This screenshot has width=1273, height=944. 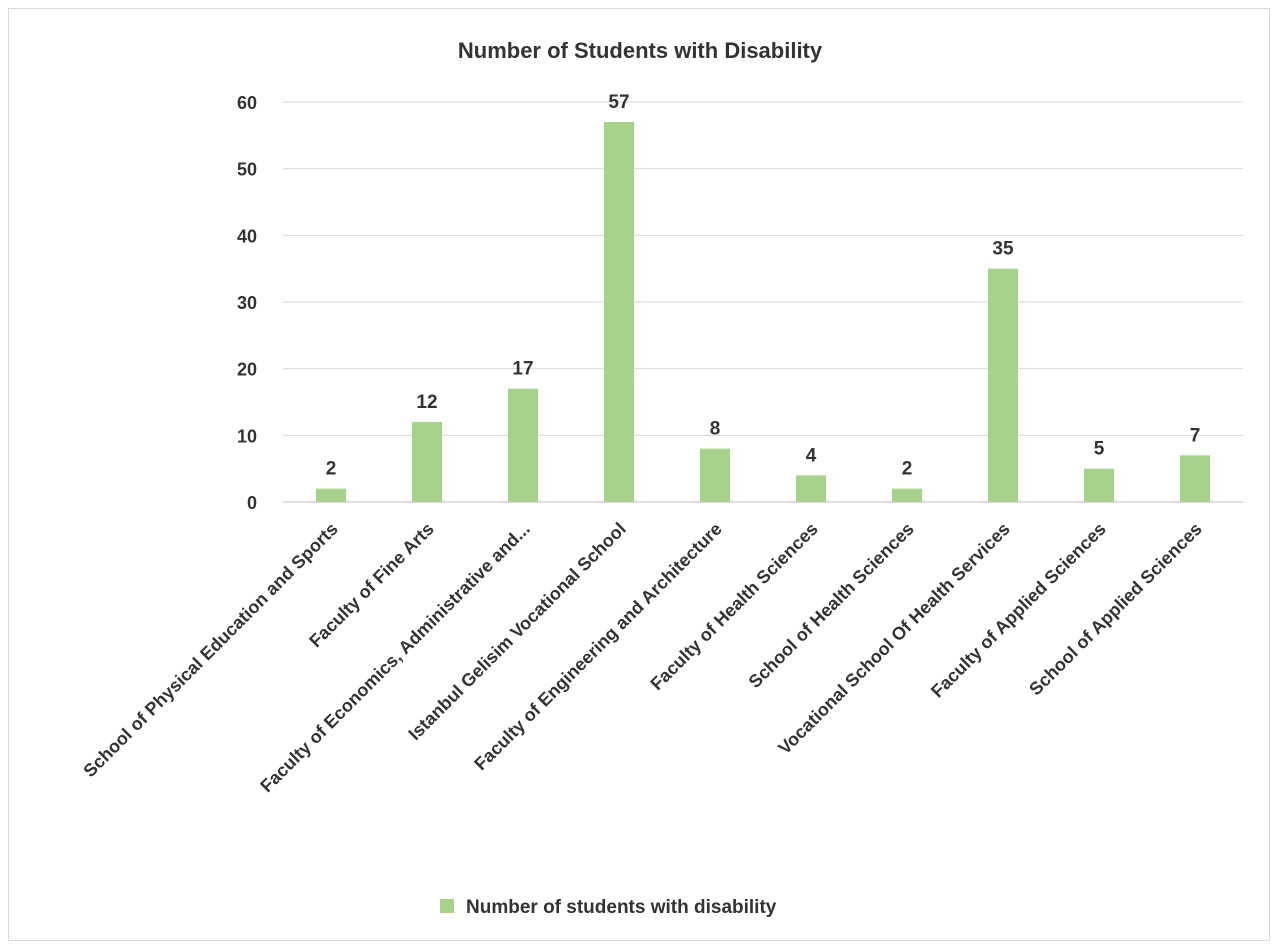 What do you see at coordinates (1099, 449) in the screenshot?
I see `data-label: 5` at bounding box center [1099, 449].